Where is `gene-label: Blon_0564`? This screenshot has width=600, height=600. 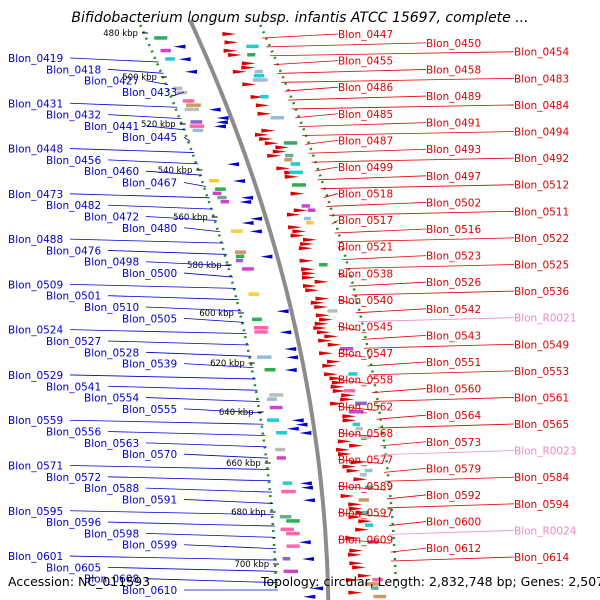
gene-label: Blon_0564 is located at coordinates (453, 416).